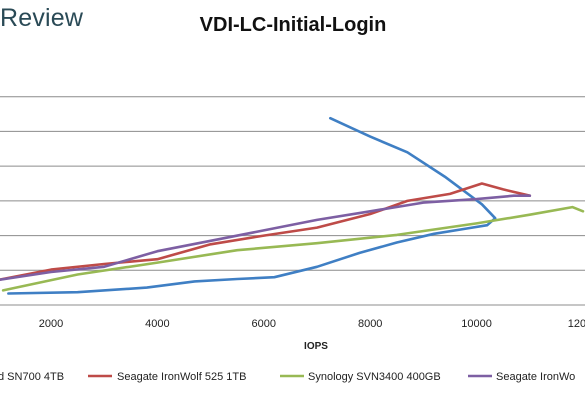 The height and width of the screenshot is (401, 585). Describe the element at coordinates (374, 377) in the screenshot. I see `legend-label: Synology SVN3400 400GB` at that location.